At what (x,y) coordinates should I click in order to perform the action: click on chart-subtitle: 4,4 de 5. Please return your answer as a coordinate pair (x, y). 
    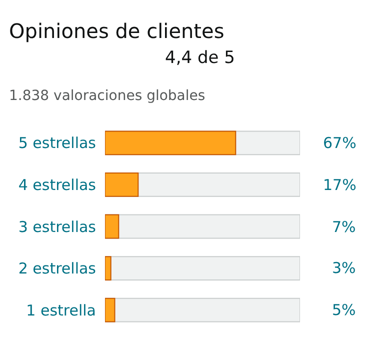
    Looking at the image, I should click on (200, 58).